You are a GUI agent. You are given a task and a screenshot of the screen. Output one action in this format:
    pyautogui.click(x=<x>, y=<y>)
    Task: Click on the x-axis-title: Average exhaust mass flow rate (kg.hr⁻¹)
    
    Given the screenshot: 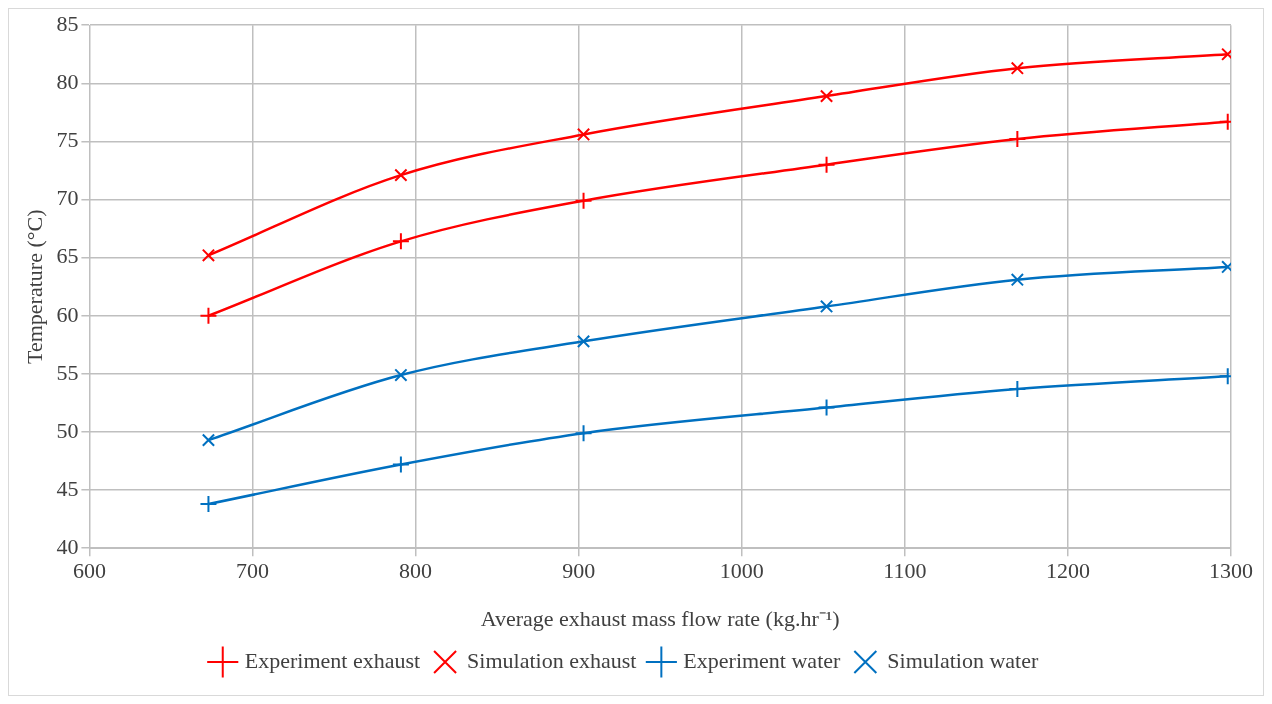 What is the action you would take?
    pyautogui.click(x=660, y=618)
    